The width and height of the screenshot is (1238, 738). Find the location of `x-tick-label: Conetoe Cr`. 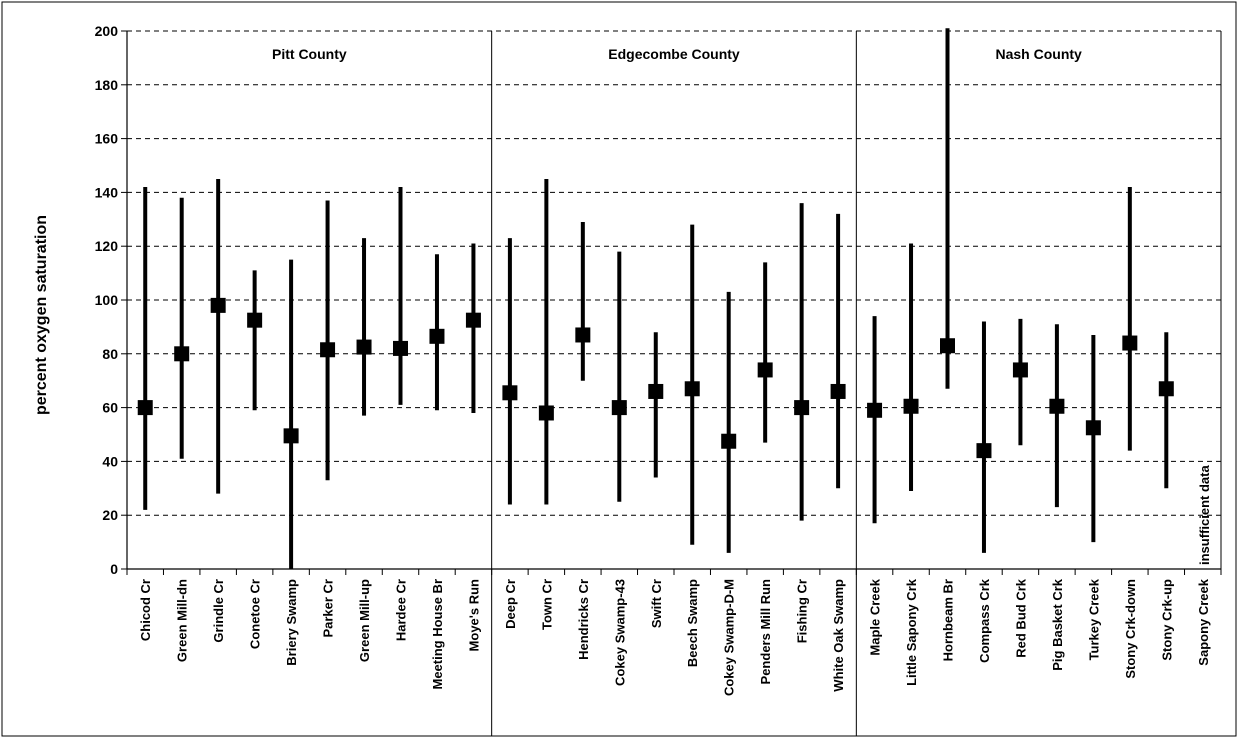

x-tick-label: Conetoe Cr is located at coordinates (255, 614).